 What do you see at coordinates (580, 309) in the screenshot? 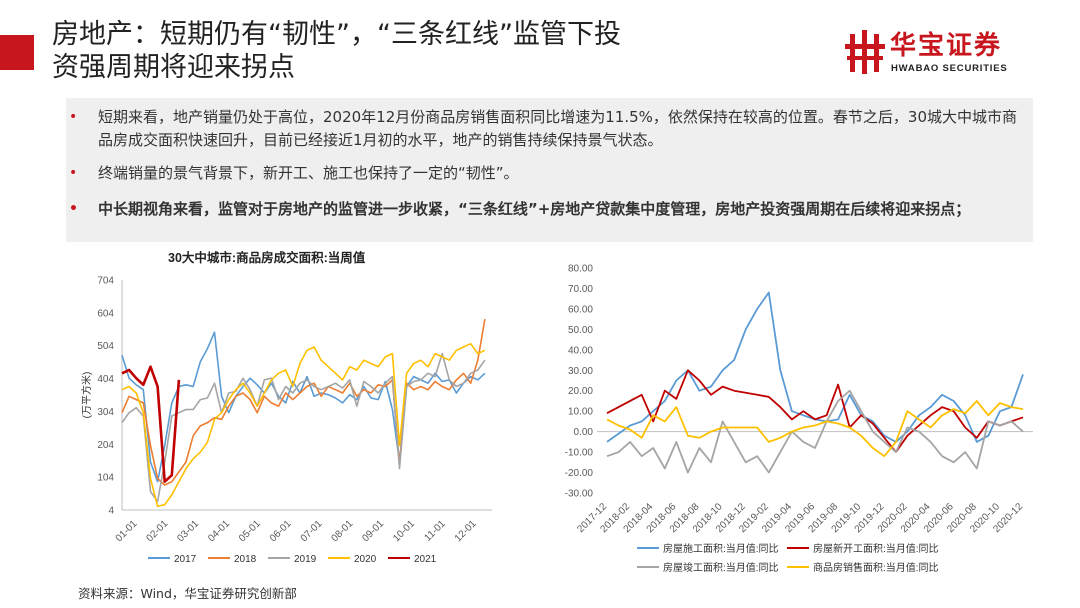
I see `y-tick-label: 60.00` at bounding box center [580, 309].